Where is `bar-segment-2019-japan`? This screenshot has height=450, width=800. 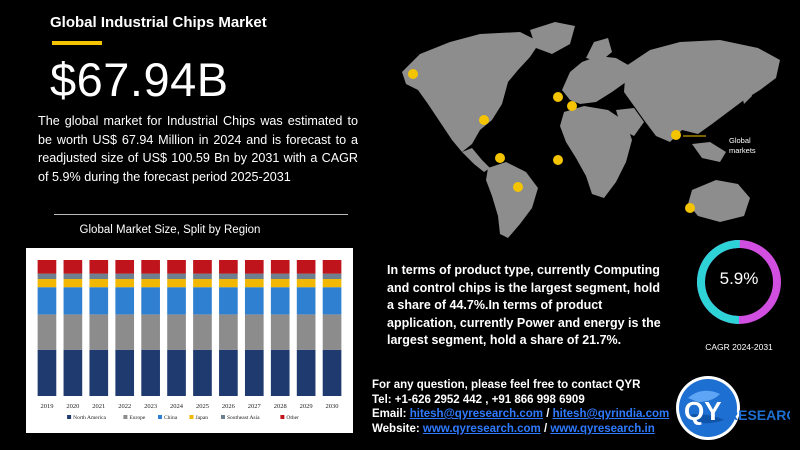 bar-segment-2019-japan is located at coordinates (47, 283).